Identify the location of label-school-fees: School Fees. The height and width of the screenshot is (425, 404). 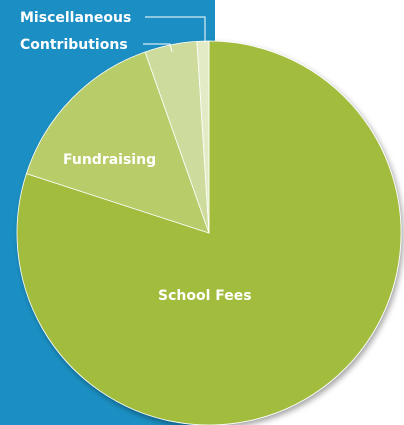
(205, 296).